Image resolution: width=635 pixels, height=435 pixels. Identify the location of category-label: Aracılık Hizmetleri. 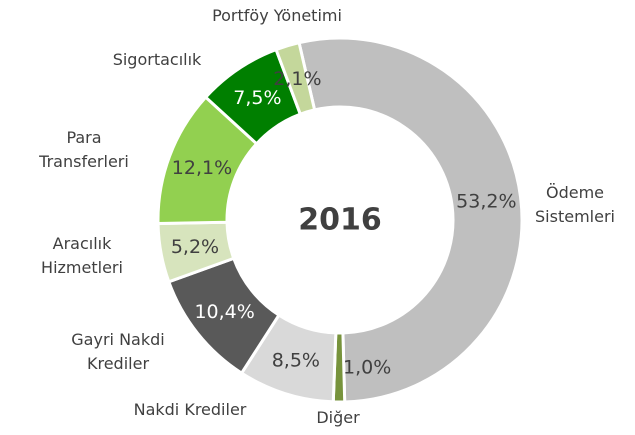
(82, 255).